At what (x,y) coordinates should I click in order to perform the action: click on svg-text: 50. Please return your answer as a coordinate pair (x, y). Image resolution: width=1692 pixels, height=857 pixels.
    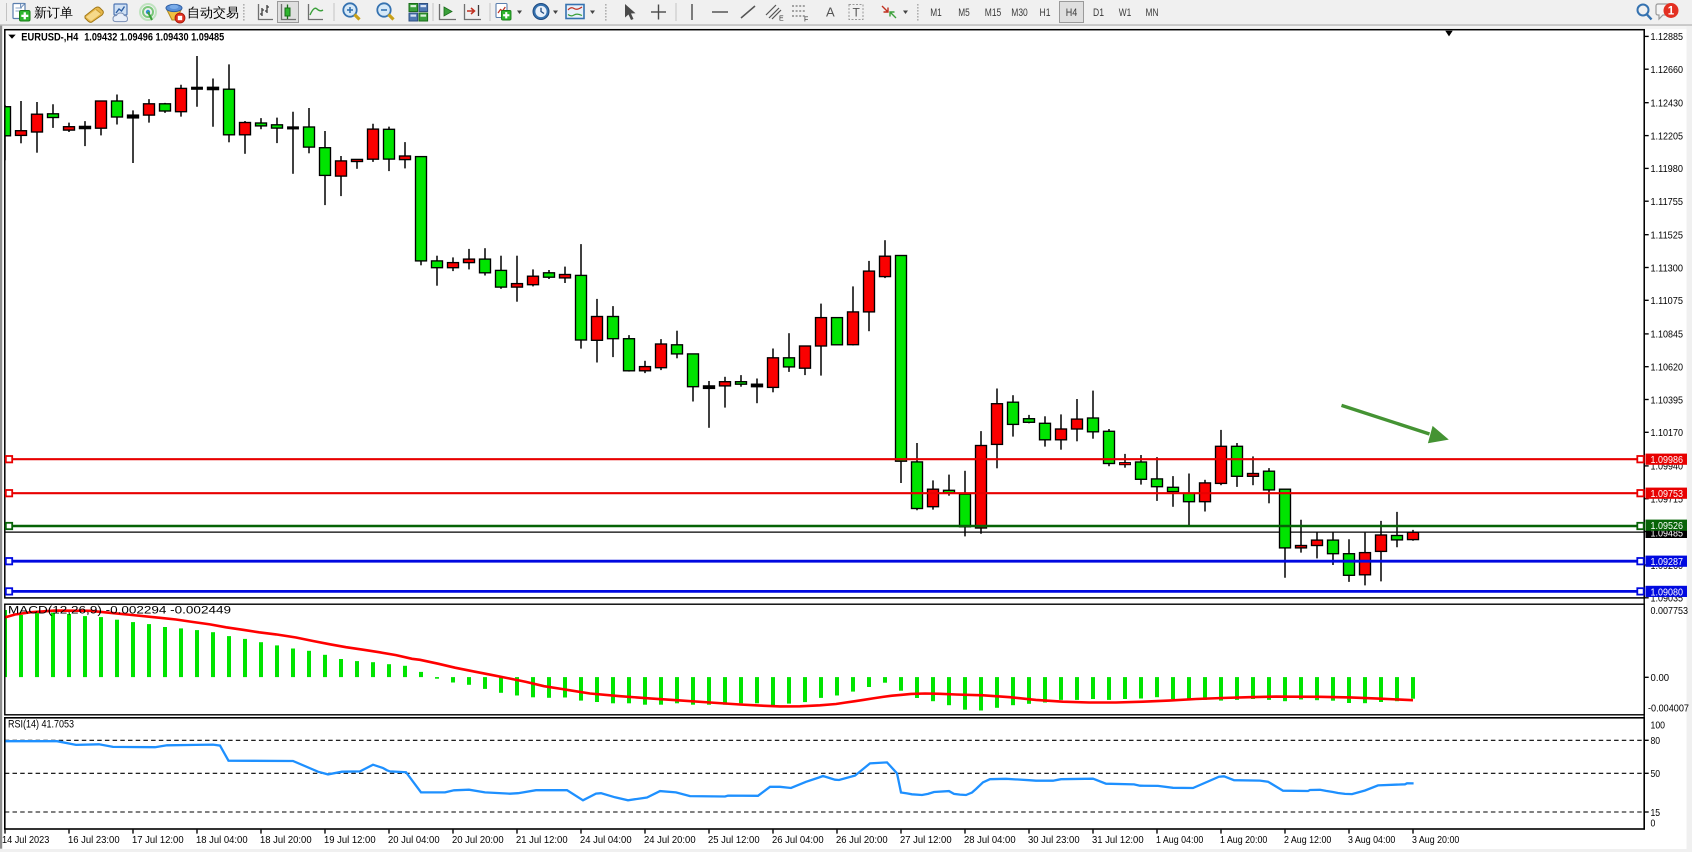
    Looking at the image, I should click on (1656, 774).